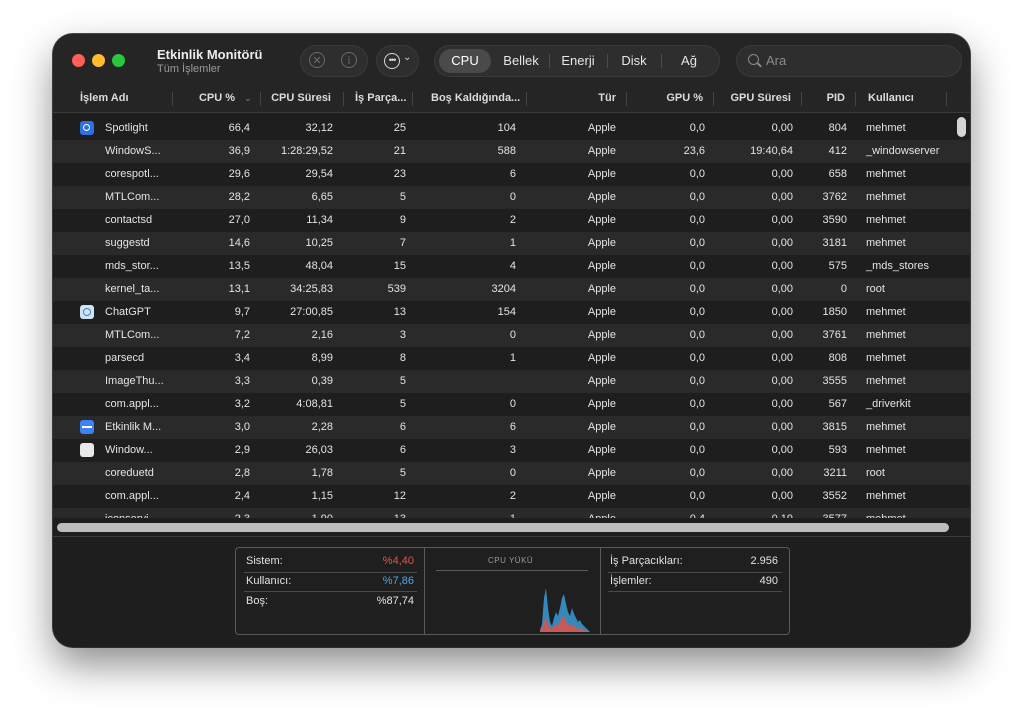 This screenshot has height=718, width=1024. What do you see at coordinates (837, 450) in the screenshot?
I see `cell-pid: 593` at bounding box center [837, 450].